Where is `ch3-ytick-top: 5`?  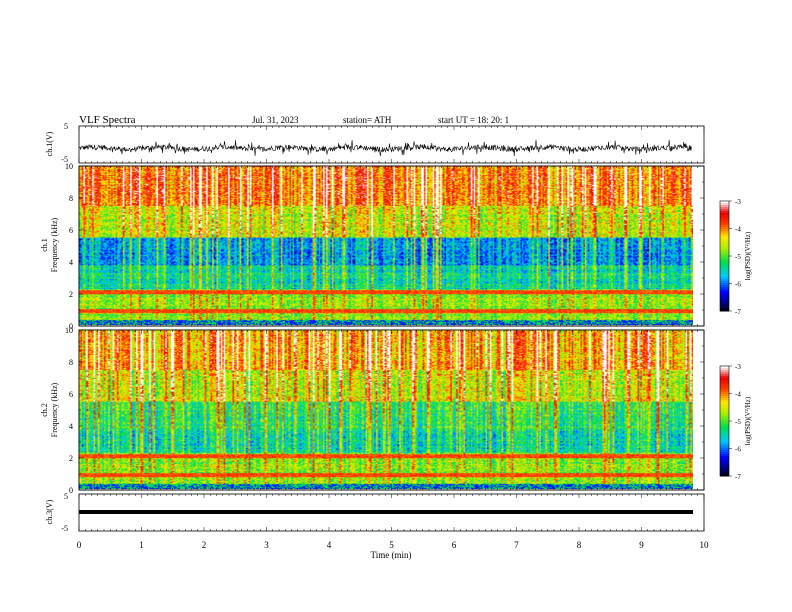 ch3-ytick-top: 5 is located at coordinates (66, 496).